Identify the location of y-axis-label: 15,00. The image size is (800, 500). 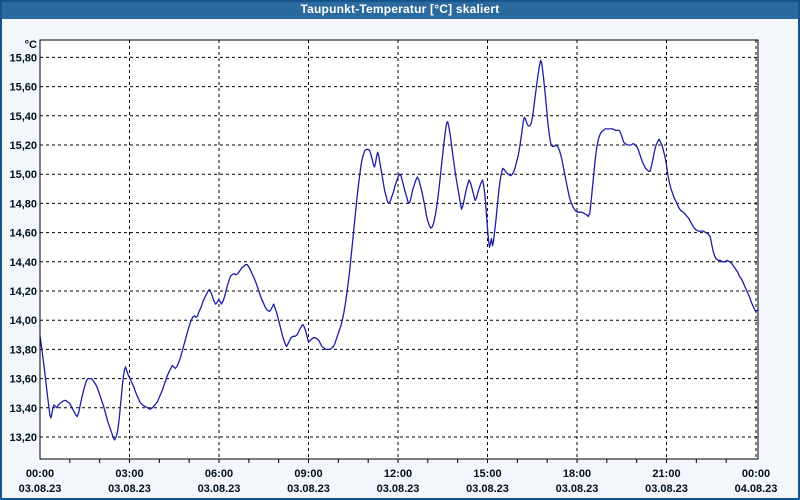
(23, 175).